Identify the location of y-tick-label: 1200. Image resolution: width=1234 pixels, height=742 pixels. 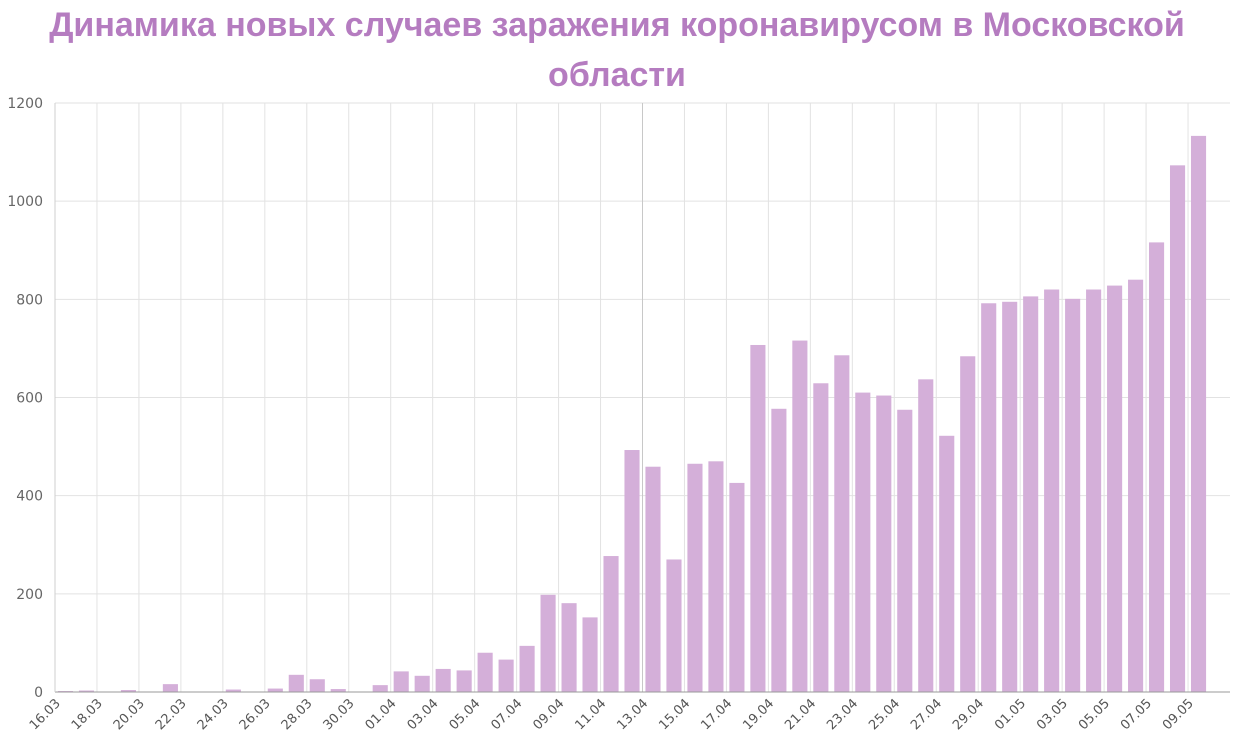
(25, 104).